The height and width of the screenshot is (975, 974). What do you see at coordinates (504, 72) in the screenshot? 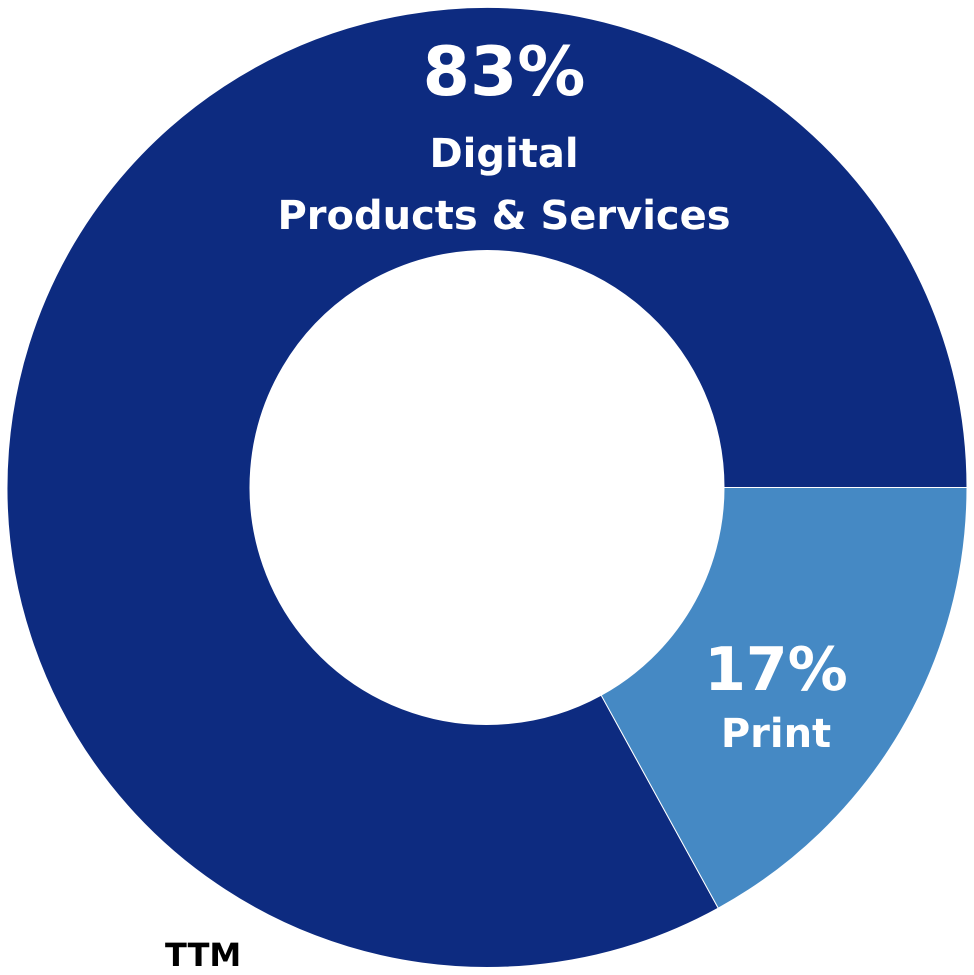
I see `data-label: 83%` at bounding box center [504, 72].